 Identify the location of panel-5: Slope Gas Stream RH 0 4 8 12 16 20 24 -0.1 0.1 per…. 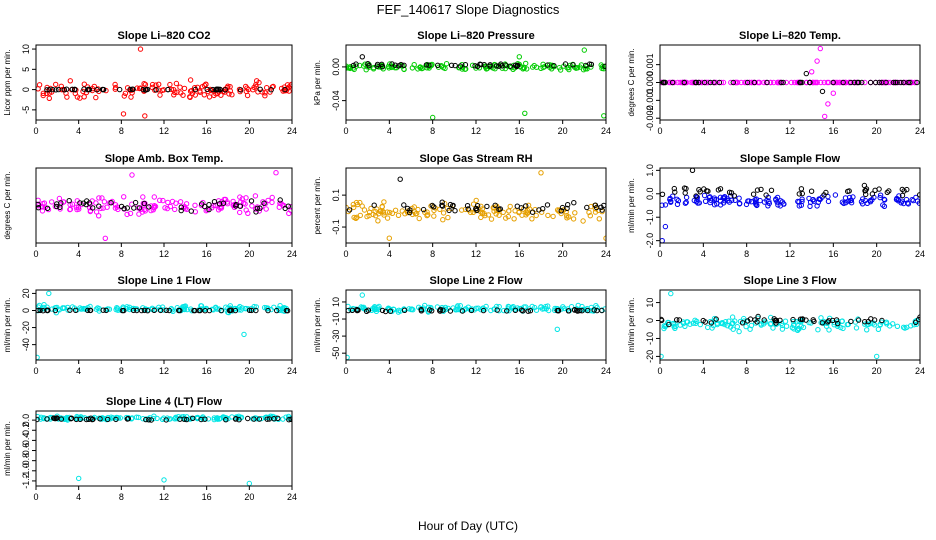
(462, 206).